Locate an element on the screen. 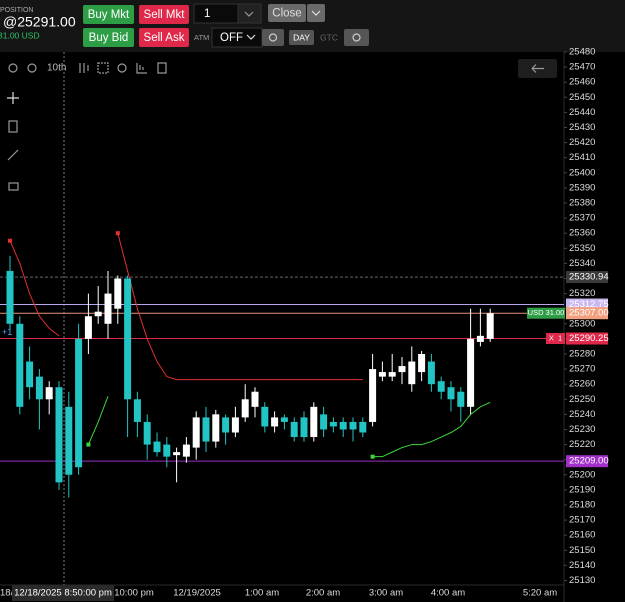  gear-icon is located at coordinates (273, 37).